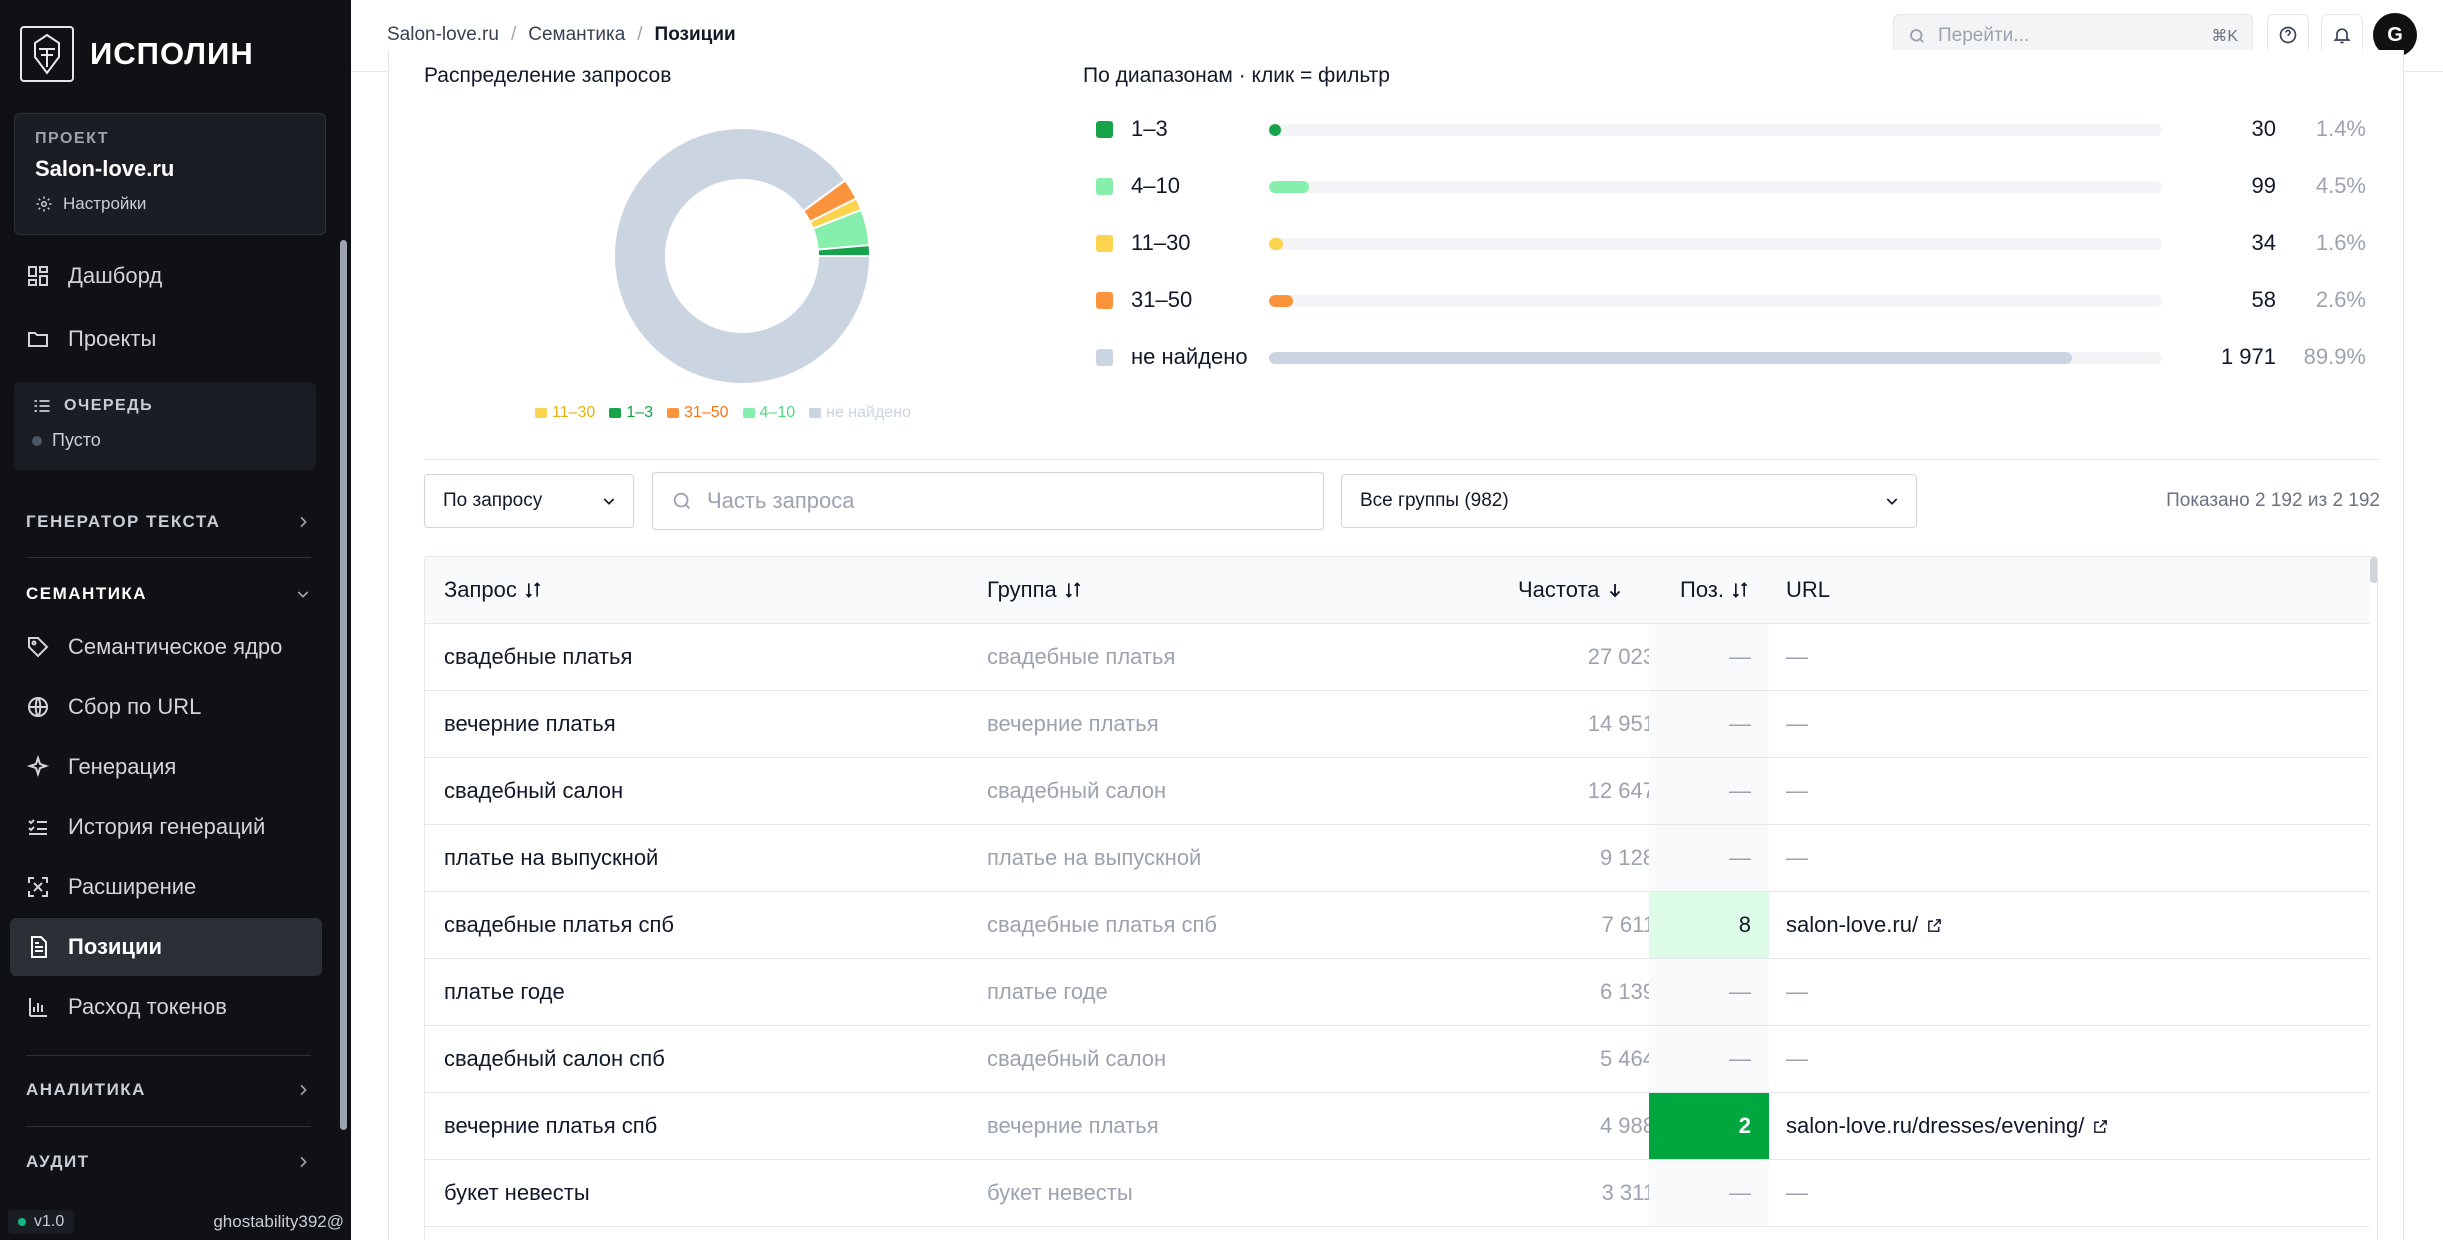 This screenshot has height=1240, width=2443. What do you see at coordinates (1236, 75) in the screenshot?
I see `ranges-title: По диапазонам · клик = фильтр` at bounding box center [1236, 75].